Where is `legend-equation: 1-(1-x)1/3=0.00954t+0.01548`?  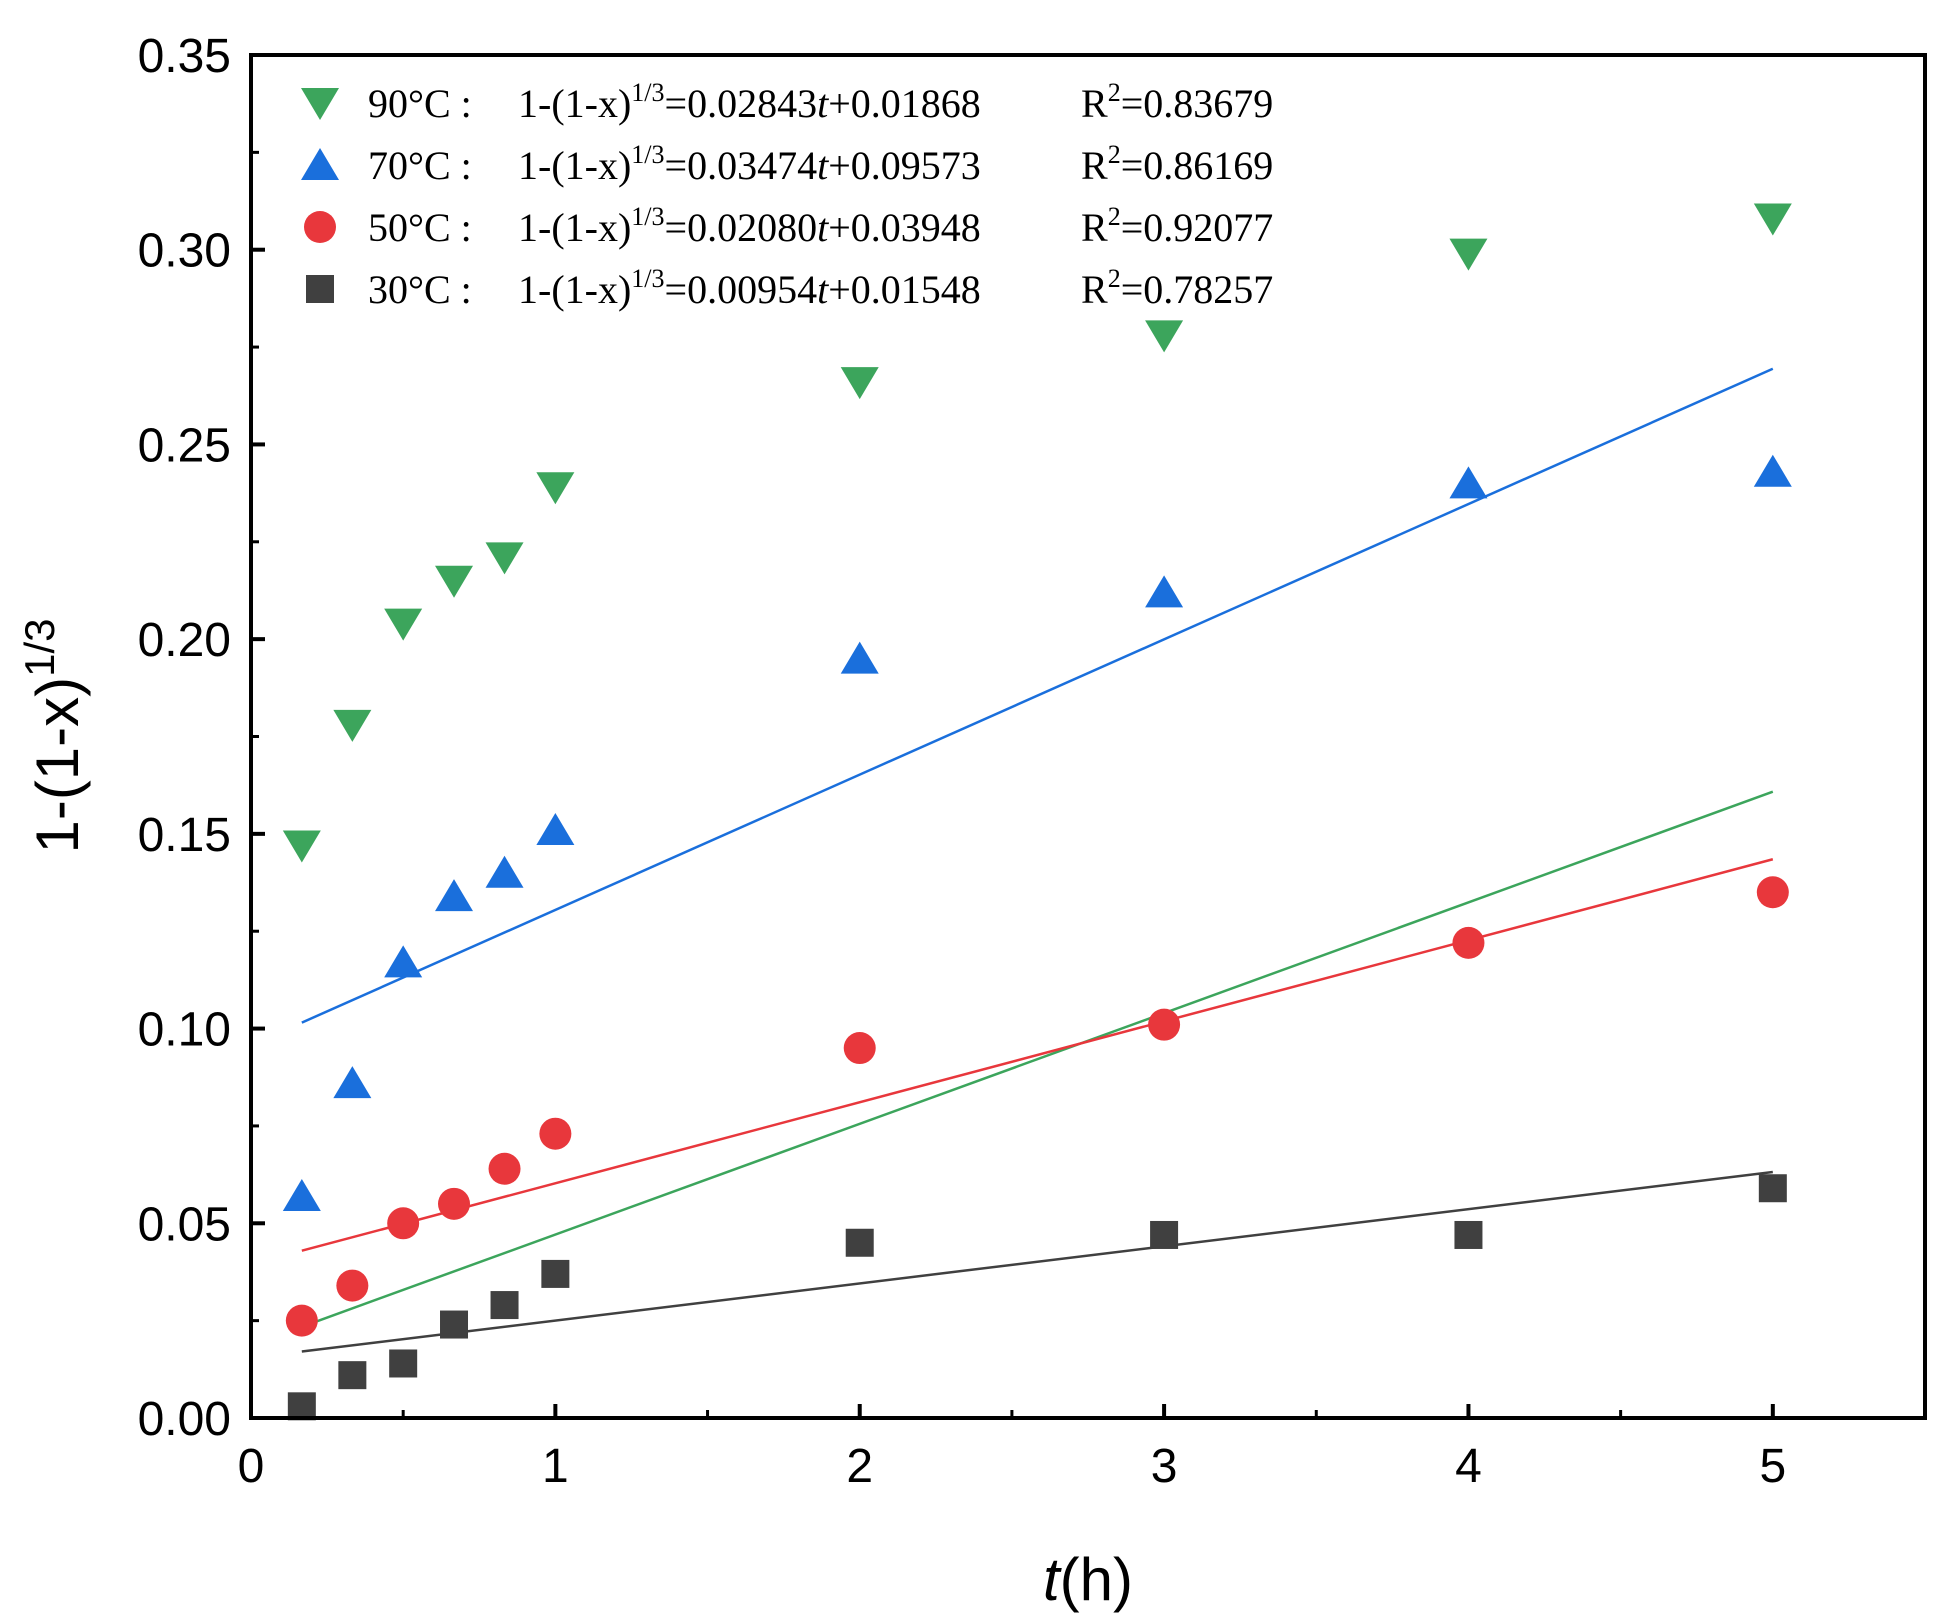 legend-equation: 1-(1-x)1/3=0.00954t+0.01548 is located at coordinates (749, 288).